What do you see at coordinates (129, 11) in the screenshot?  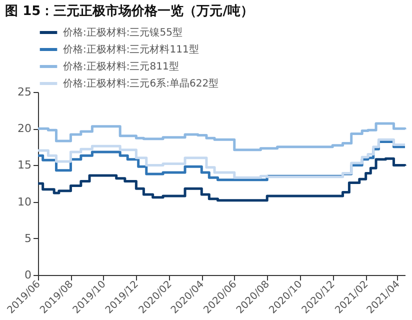 I see `chart-title: 图 15：三元正极市场价格一览（万元/吨）` at bounding box center [129, 11].